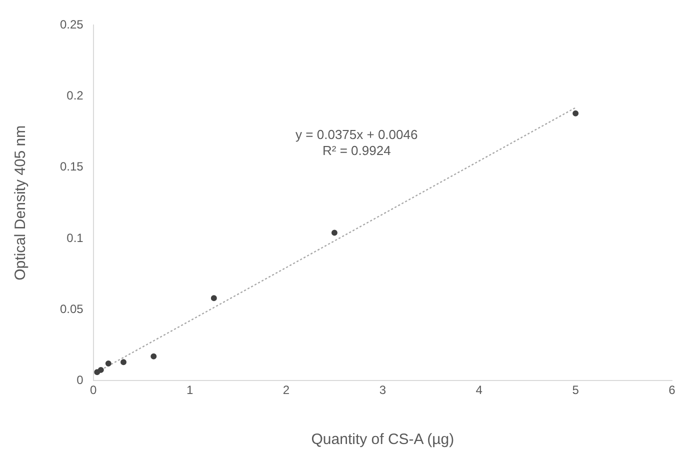  What do you see at coordinates (75, 237) in the screenshot?
I see `y-tick-label: 0.1` at bounding box center [75, 237].